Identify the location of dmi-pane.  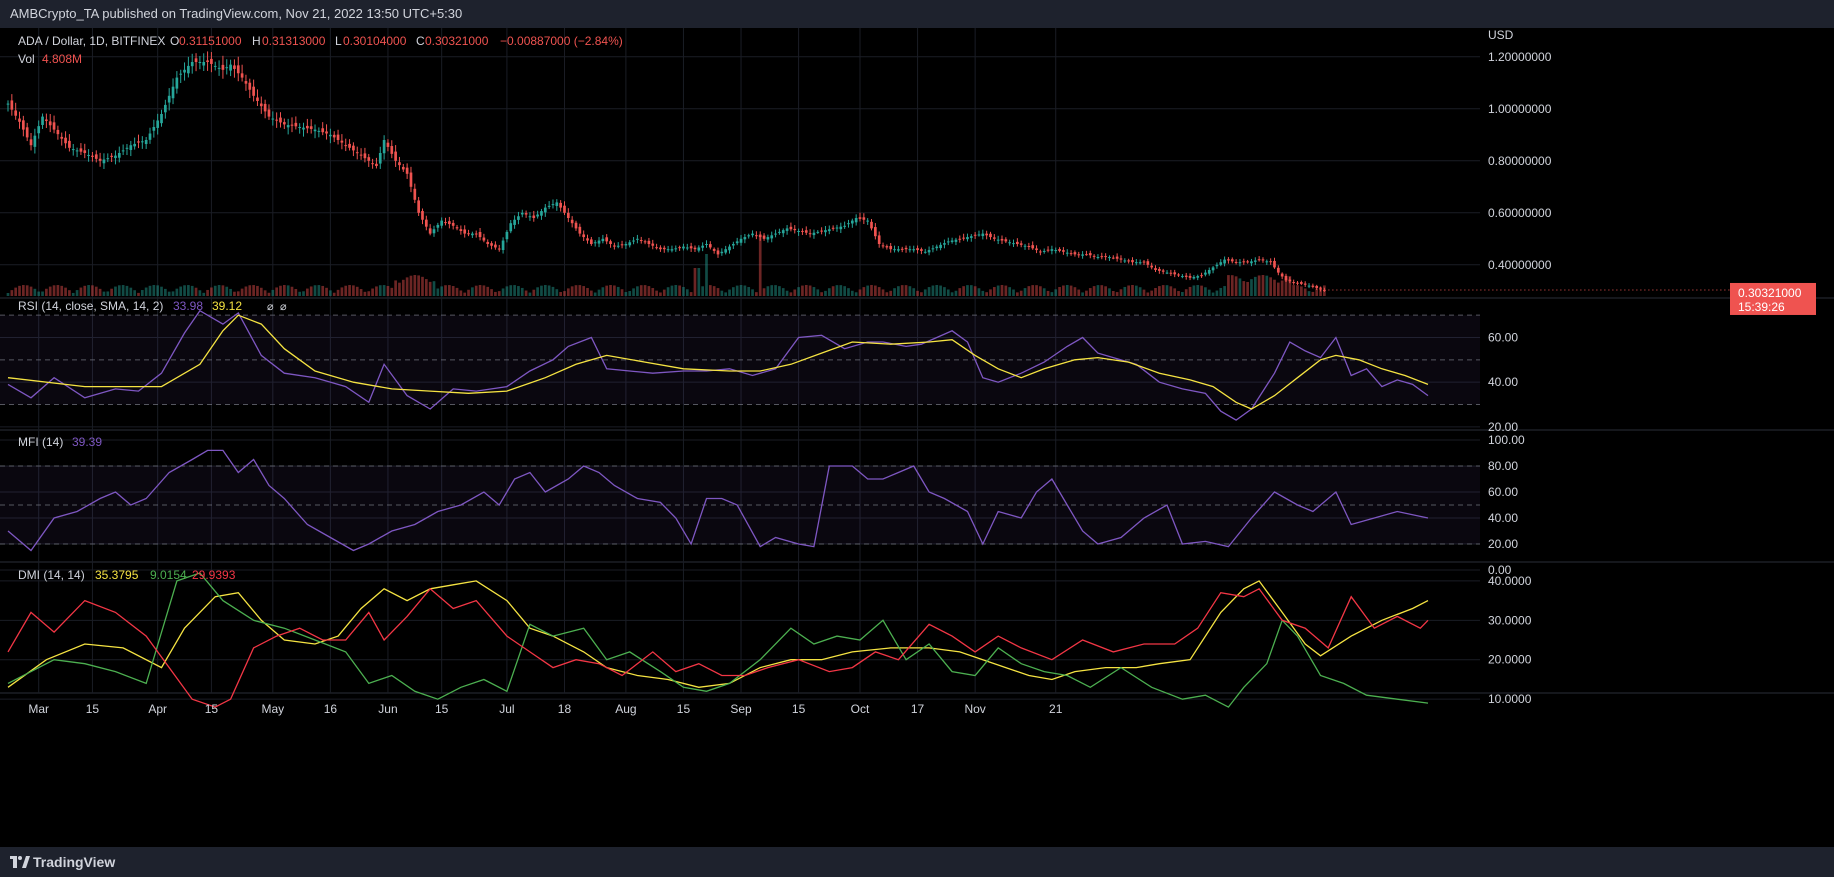
(718, 640).